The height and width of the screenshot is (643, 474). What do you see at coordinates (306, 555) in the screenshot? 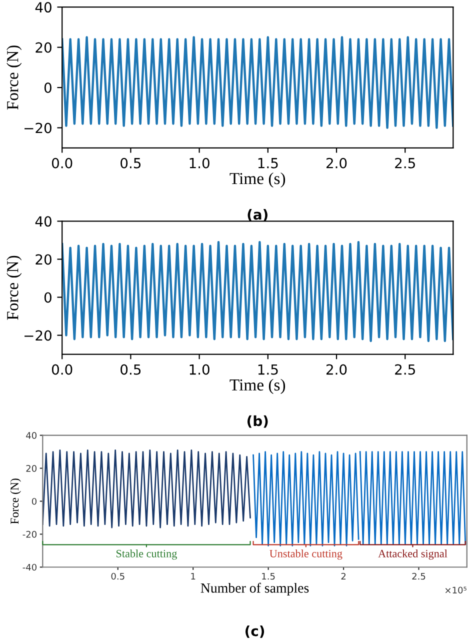
I see `annotation: Unstable cutting` at bounding box center [306, 555].